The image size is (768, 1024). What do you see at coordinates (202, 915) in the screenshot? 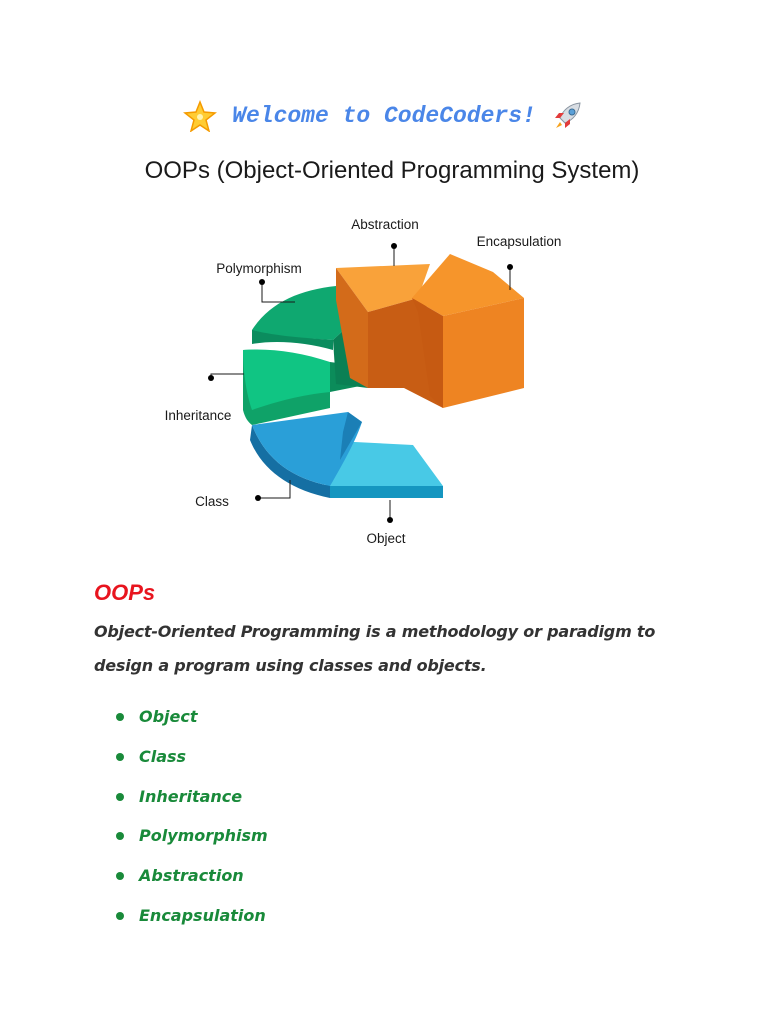
I see `list-item-label: Encapsulation` at bounding box center [202, 915].